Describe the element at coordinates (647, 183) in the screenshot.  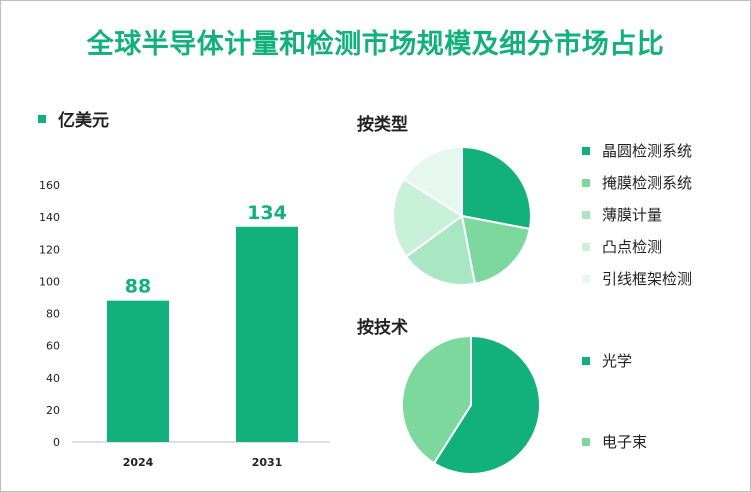
I see `legend-label: 掩膜检测系统` at that location.